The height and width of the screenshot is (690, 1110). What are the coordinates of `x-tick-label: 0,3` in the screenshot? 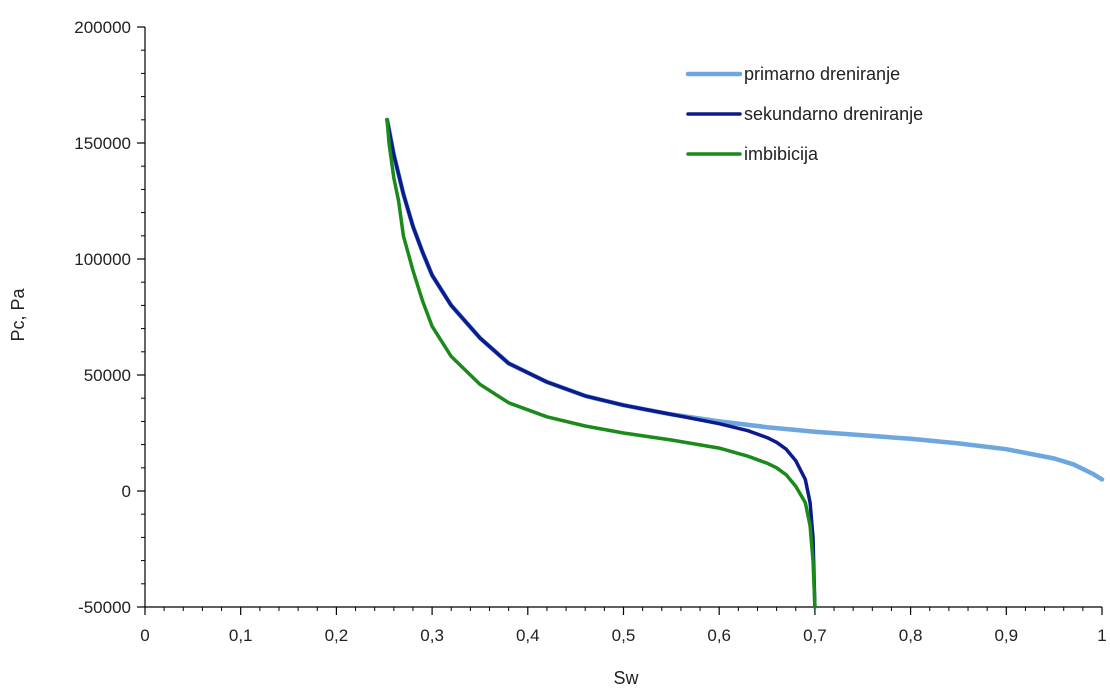 It's located at (432, 635).